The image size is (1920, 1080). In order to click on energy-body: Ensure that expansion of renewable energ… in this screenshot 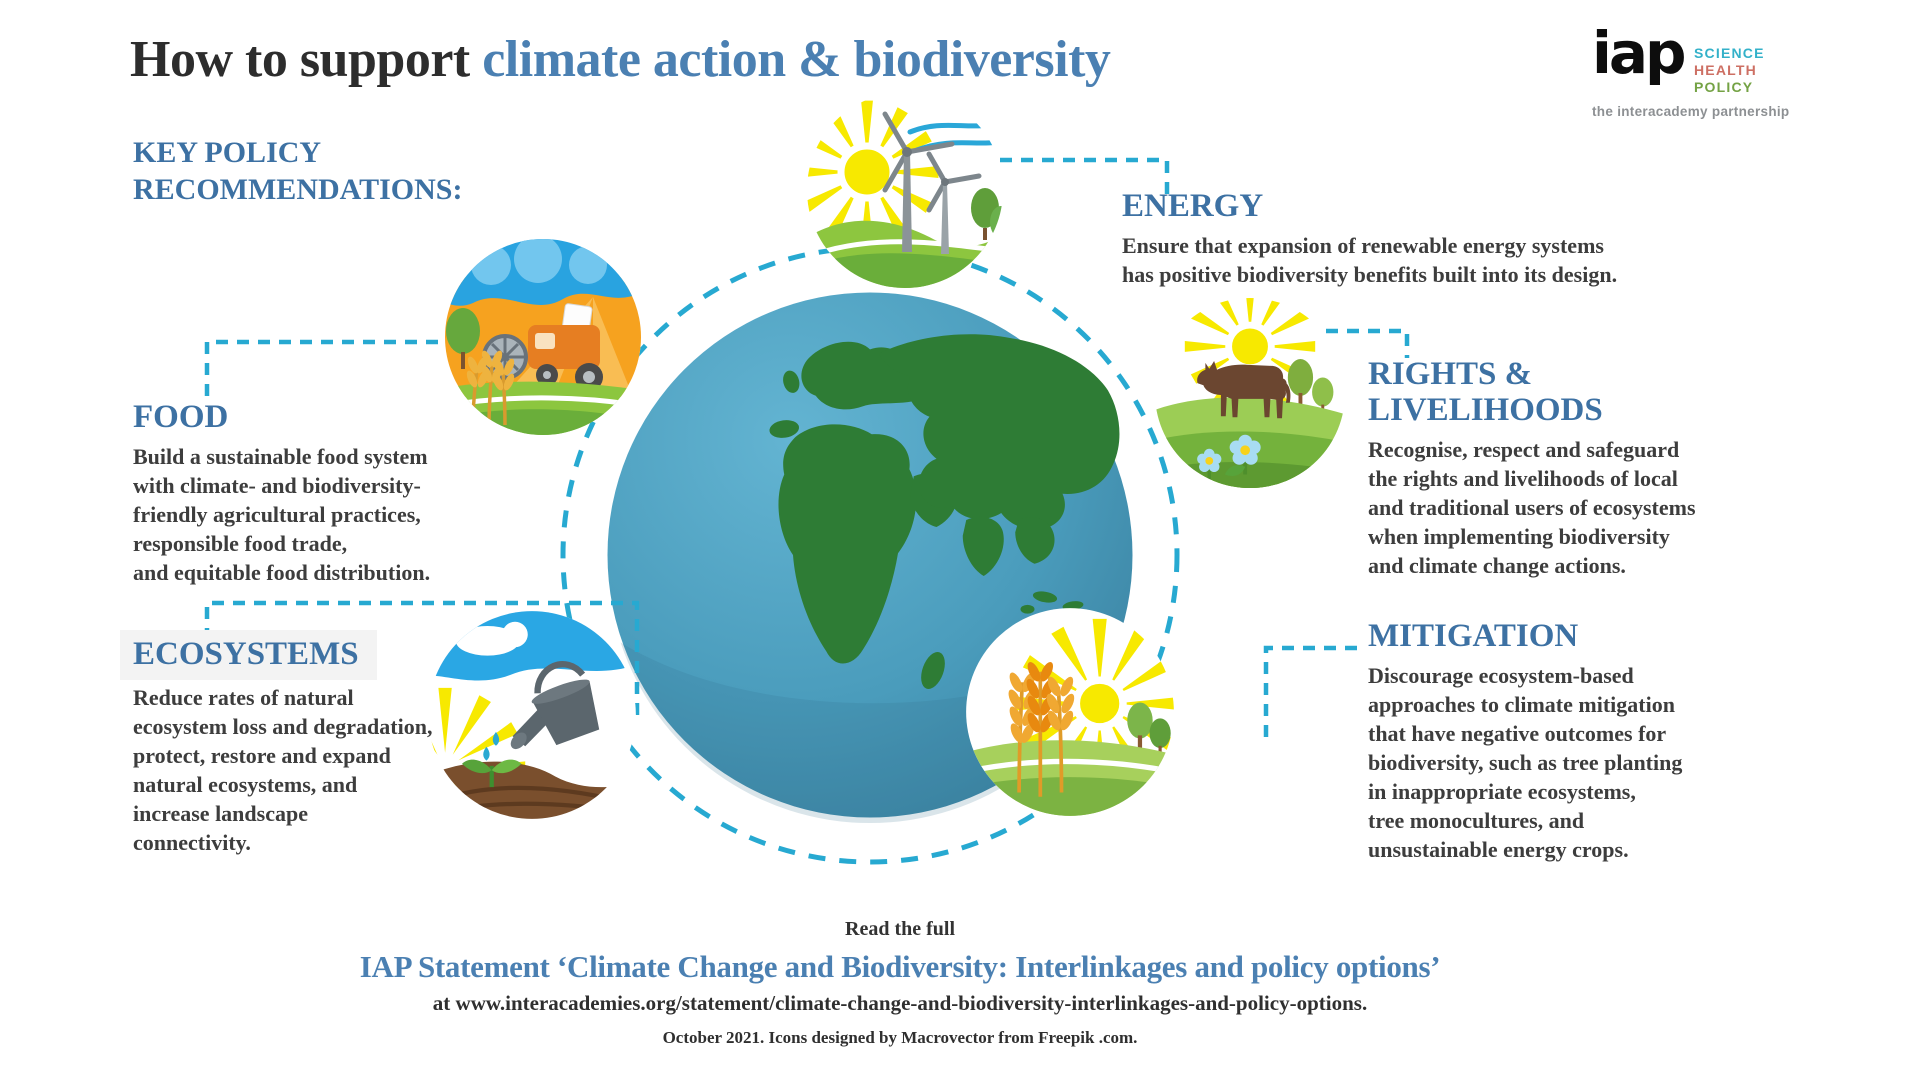, I will do `click(1370, 260)`.